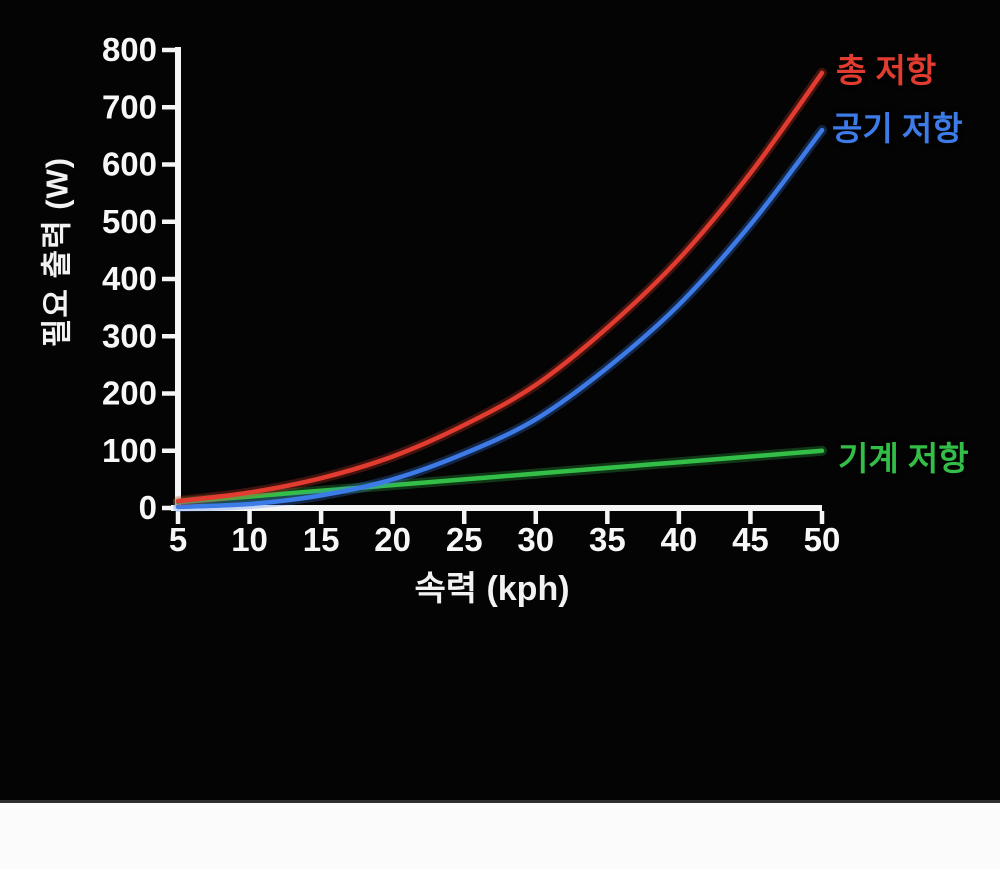 Image resolution: width=1000 pixels, height=869 pixels. Describe the element at coordinates (750, 539) in the screenshot. I see `x-tick-label: 45` at that location.